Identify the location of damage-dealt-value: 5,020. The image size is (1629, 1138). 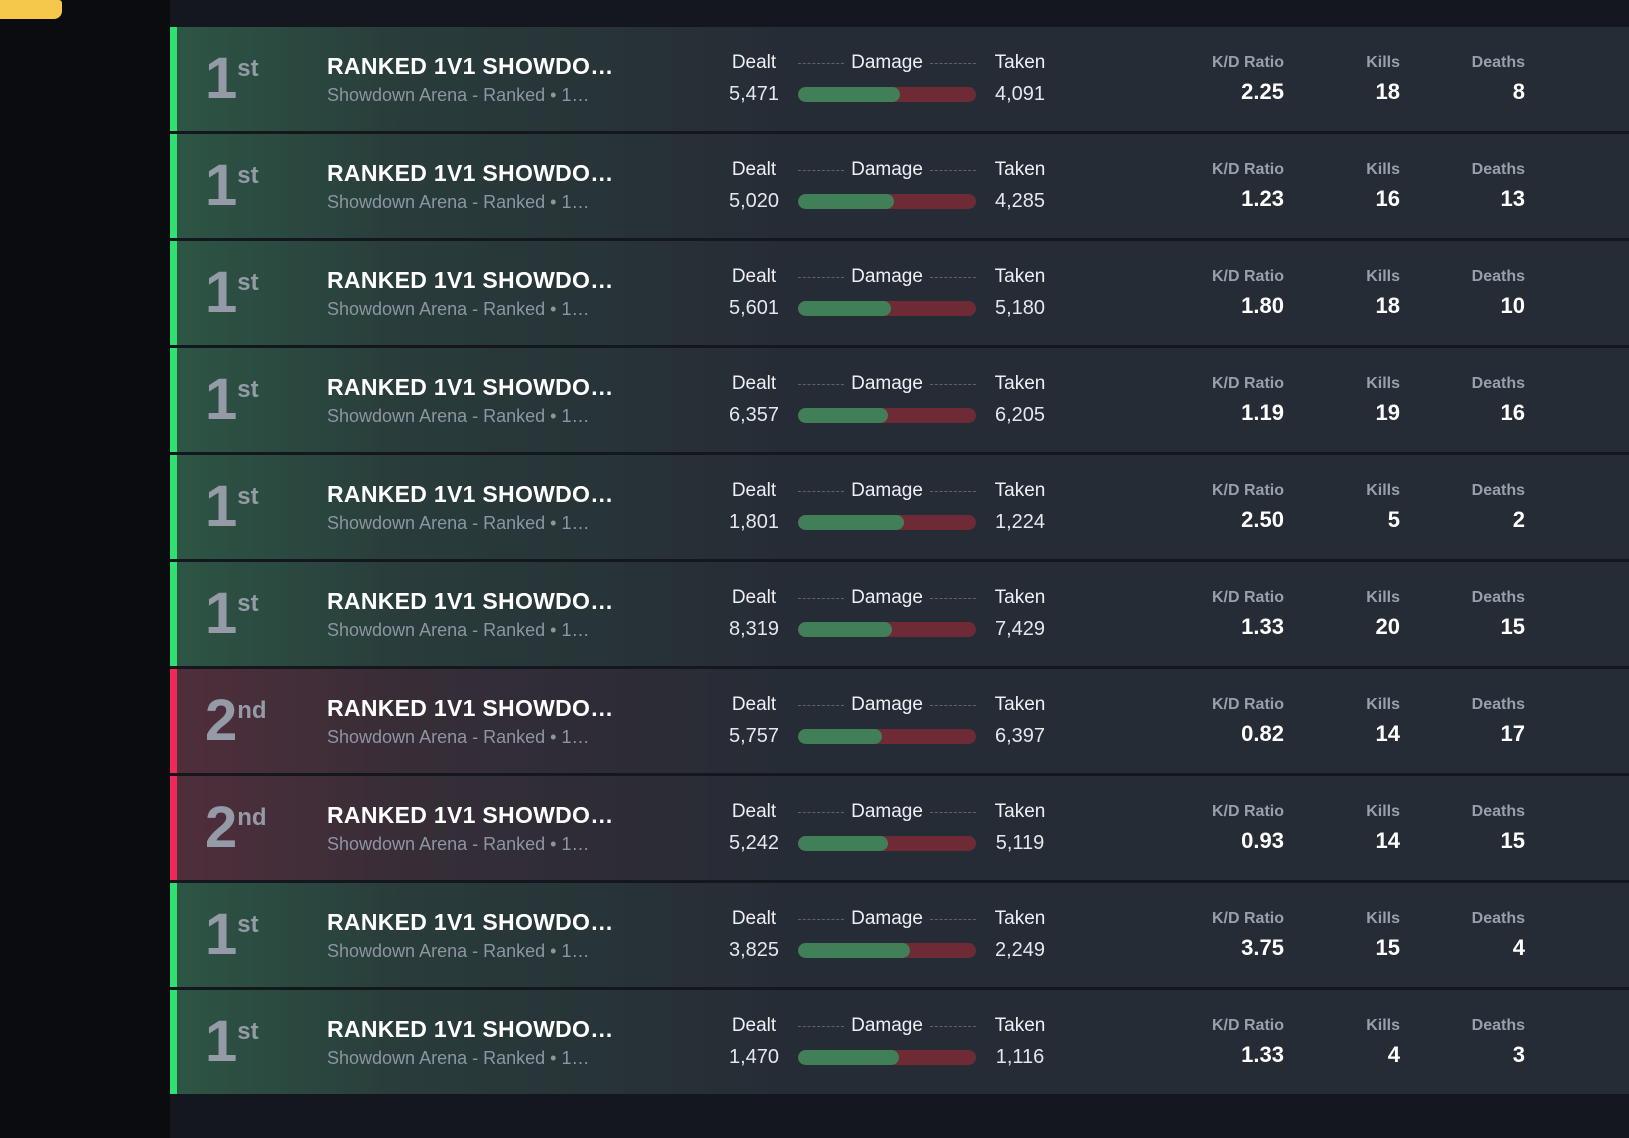
(754, 201).